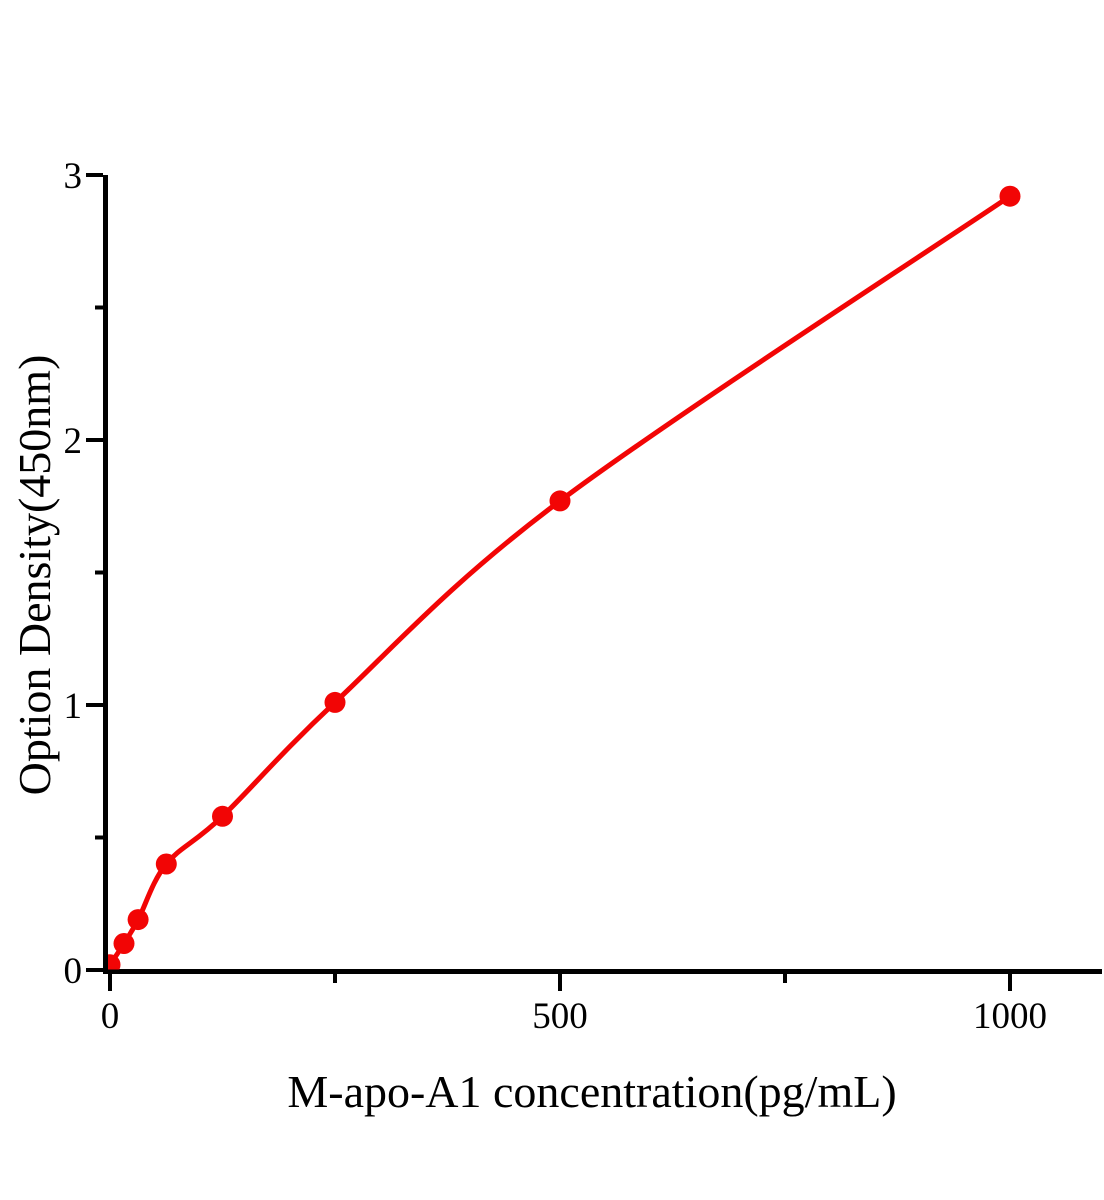  Describe the element at coordinates (73, 441) in the screenshot. I see `y-tick-label: 2` at that location.